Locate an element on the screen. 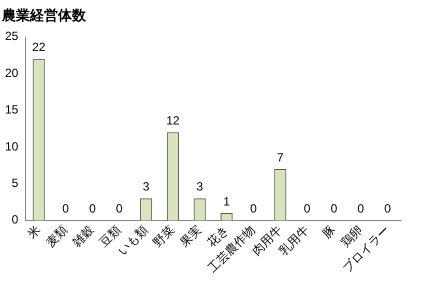  x-tick-label: 麦類 is located at coordinates (56, 236).